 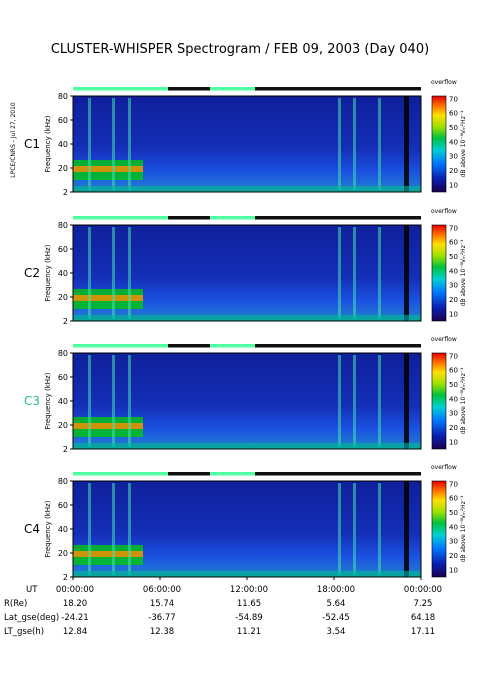 What do you see at coordinates (162, 632) in the screenshot?
I see `ephemeris-value: 12.38` at bounding box center [162, 632].